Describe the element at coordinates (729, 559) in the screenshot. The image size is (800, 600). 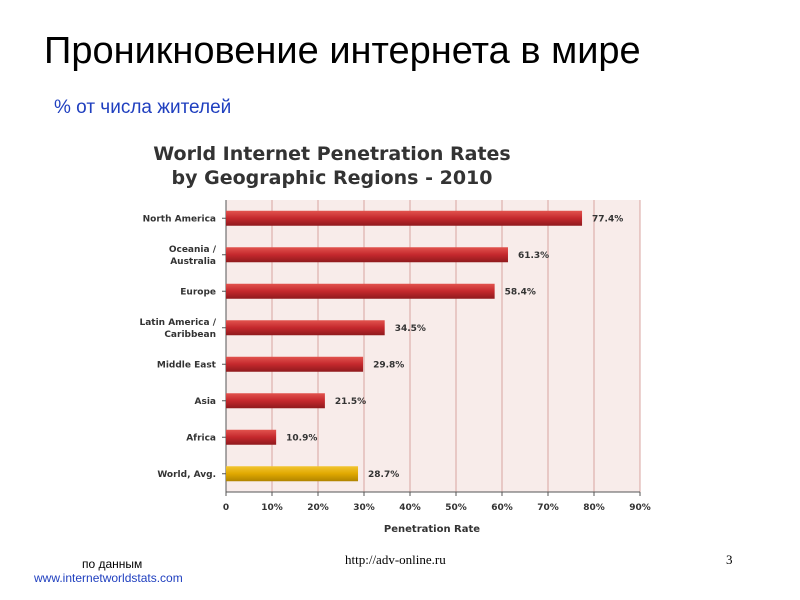
I see `page-number: 3` at that location.